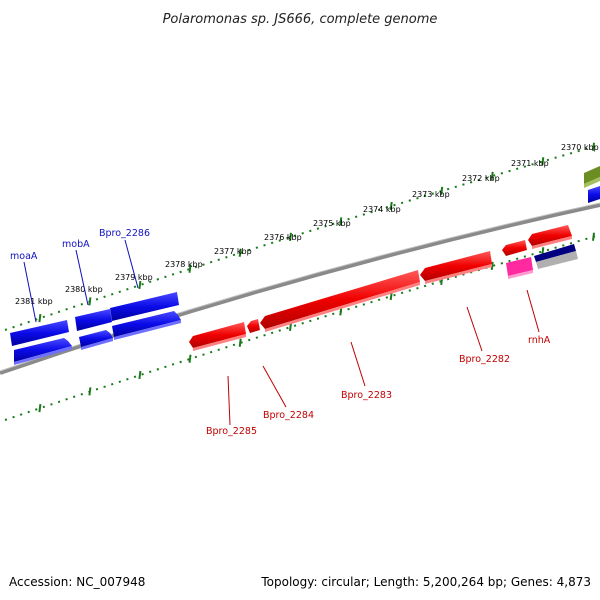  Describe the element at coordinates (77, 582) in the screenshot. I see `accession-text: Accession: NC_007948` at that location.